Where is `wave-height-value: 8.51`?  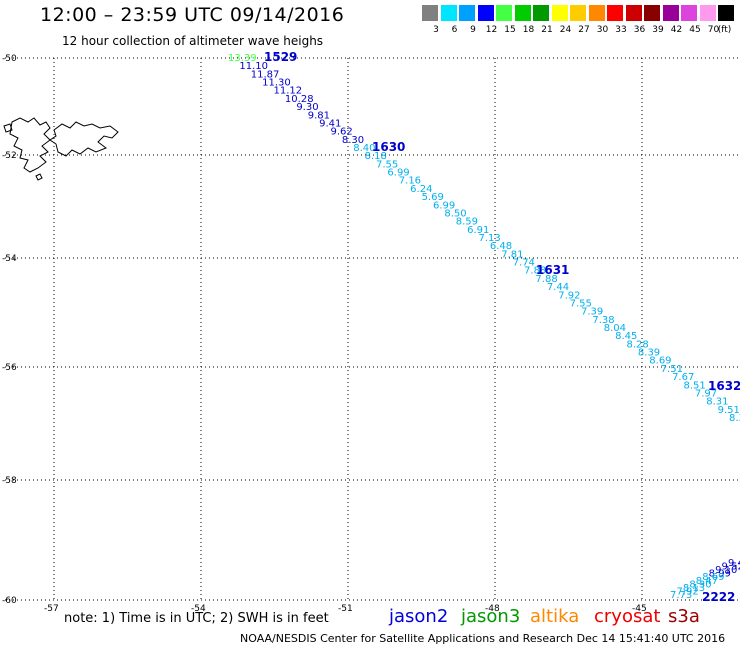
wave-height-value: 8.51 is located at coordinates (694, 385).